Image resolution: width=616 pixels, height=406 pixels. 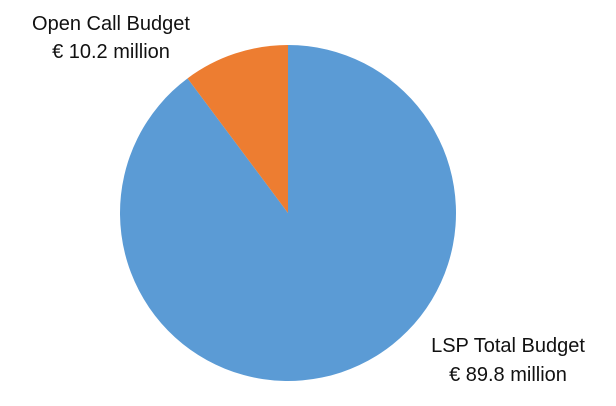 I want to click on slice-label-lsp-total: LSP Total Budget € 89.8 million, so click(x=508, y=360).